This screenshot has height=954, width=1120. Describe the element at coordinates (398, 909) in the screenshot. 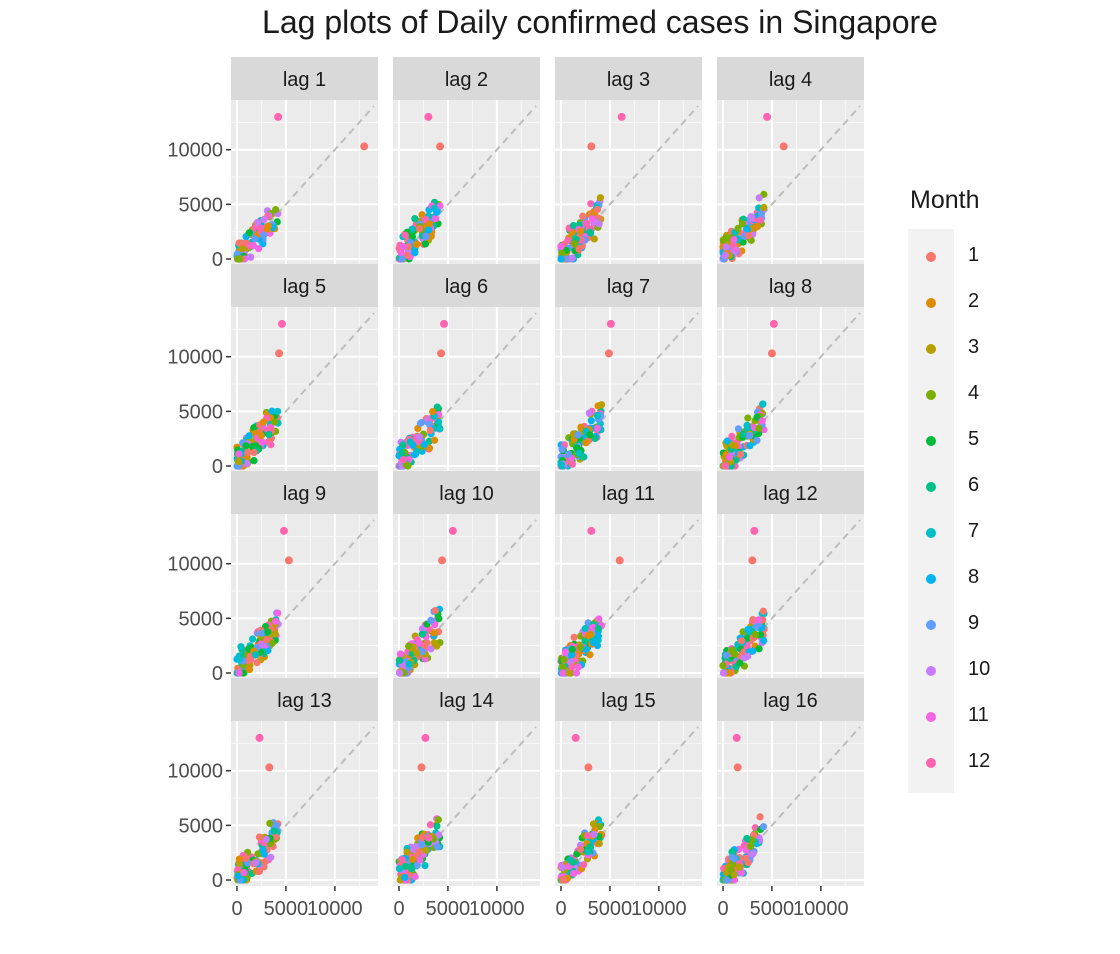

I see `x-tick-label: 0` at that location.